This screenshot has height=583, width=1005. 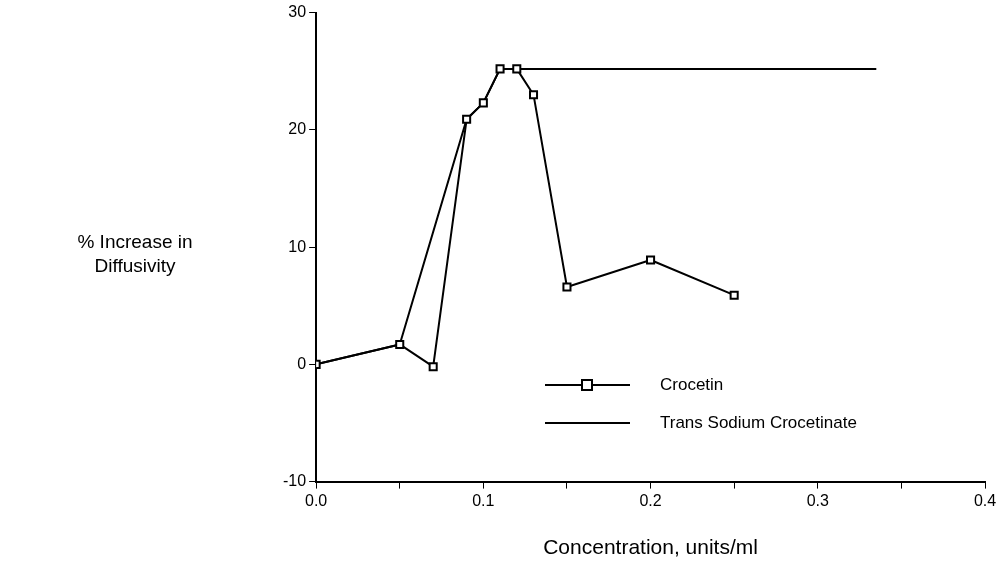 What do you see at coordinates (135, 254) in the screenshot?
I see `y-axis-title: % Increase in Diffusivity` at bounding box center [135, 254].